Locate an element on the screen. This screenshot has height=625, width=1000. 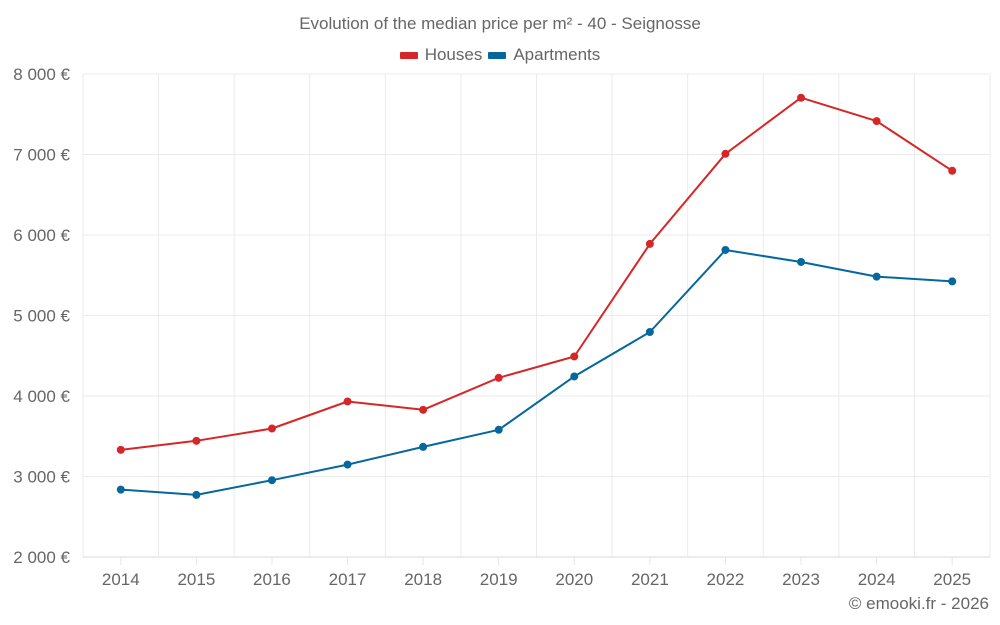
x-tick-label: 2024 is located at coordinates (877, 579).